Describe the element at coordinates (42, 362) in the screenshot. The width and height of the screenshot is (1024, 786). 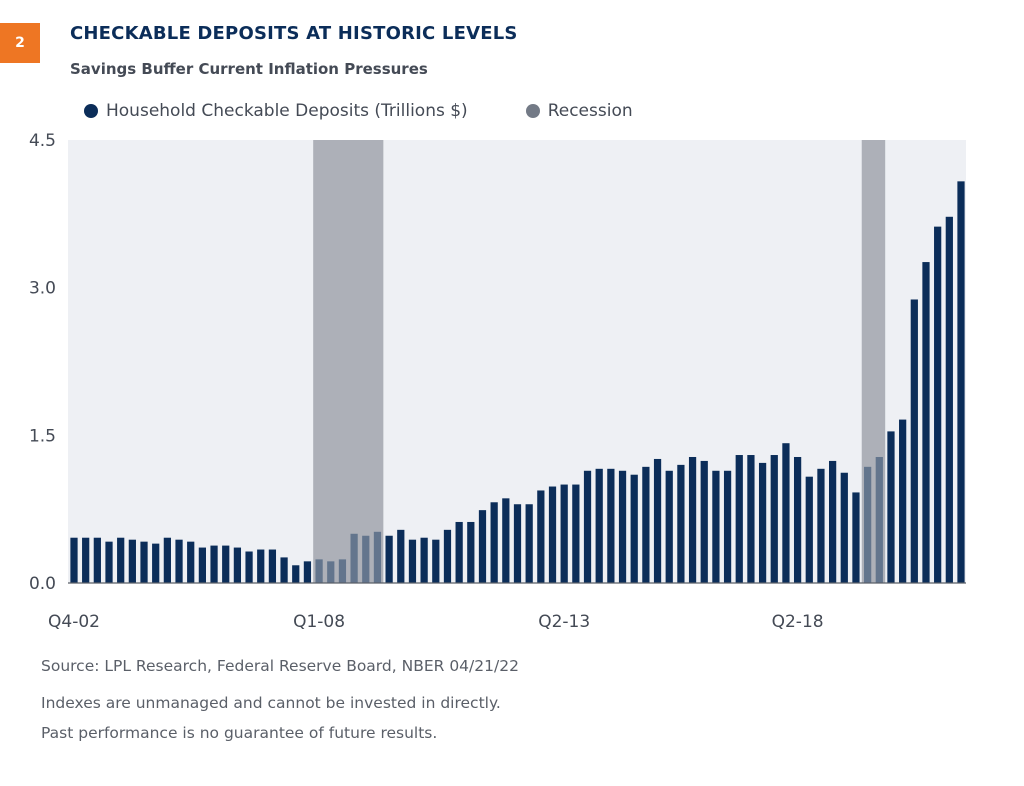
I see `y-axis-ticks: 0.0 1.5 3.0 4.5` at that location.